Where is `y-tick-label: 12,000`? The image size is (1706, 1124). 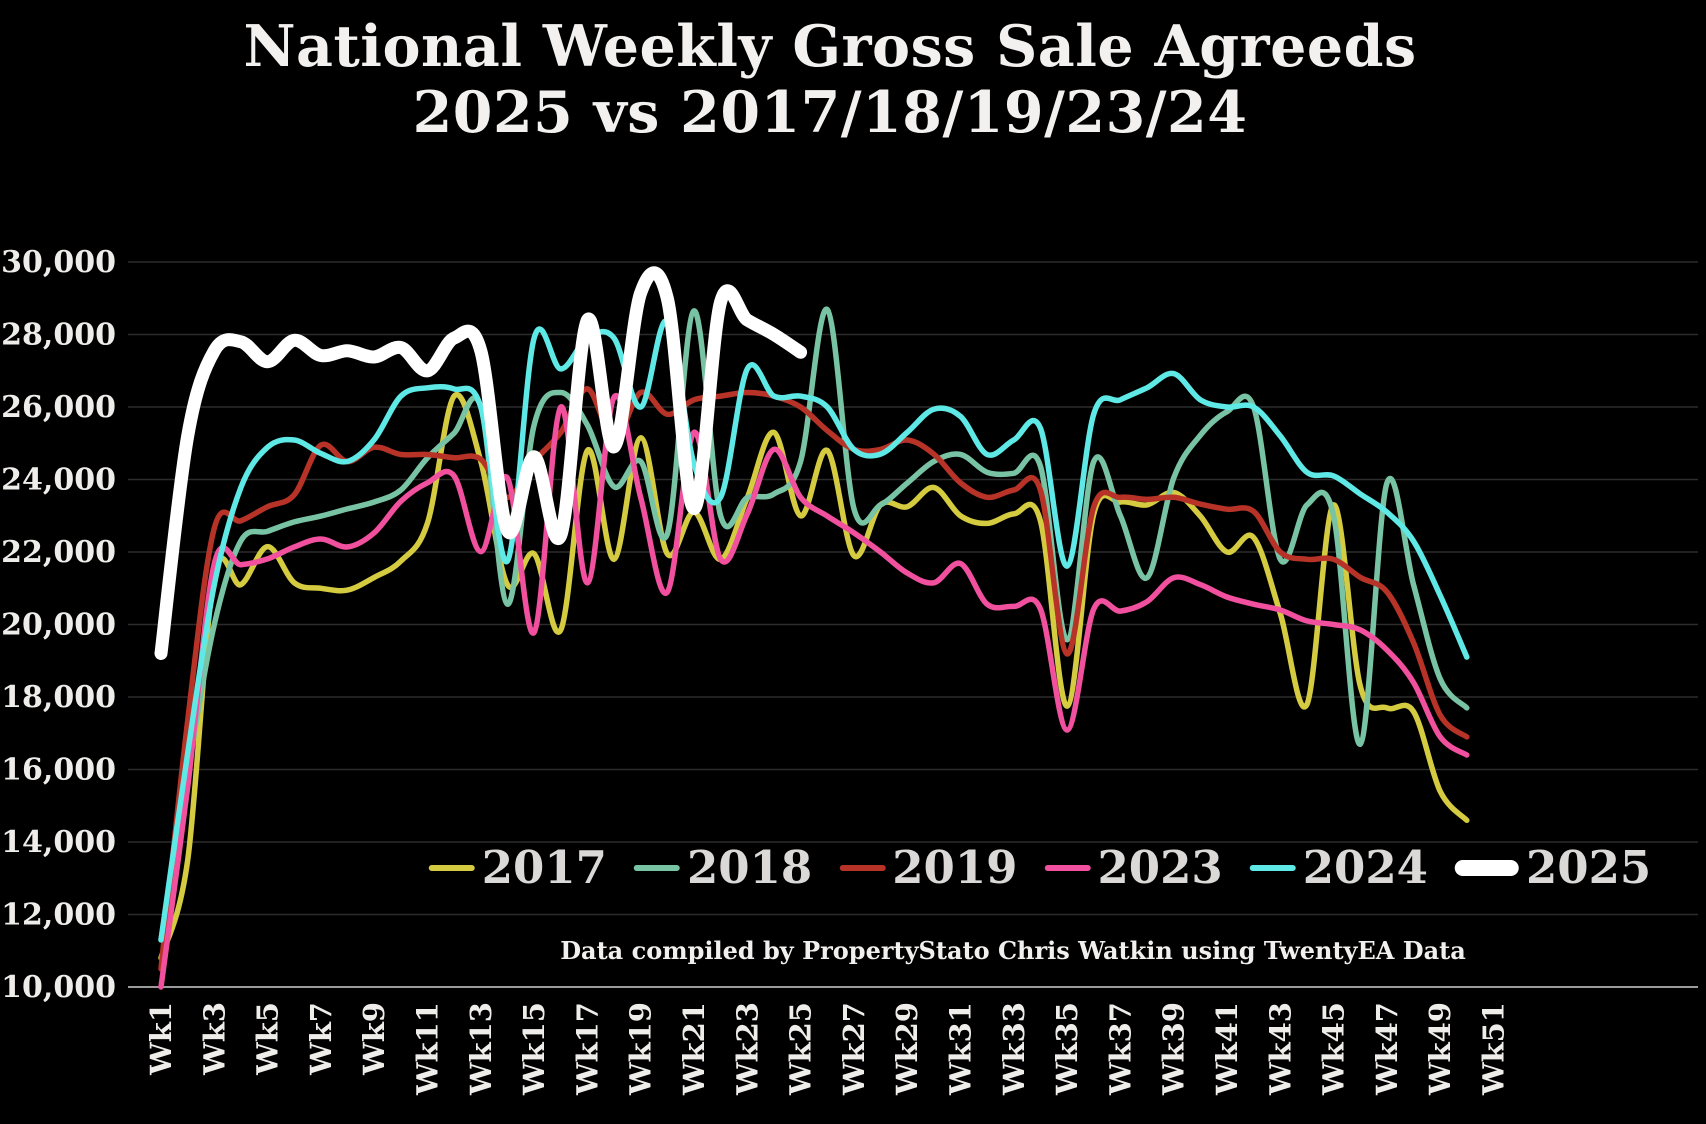 y-tick-label: 12,000 is located at coordinates (58, 915).